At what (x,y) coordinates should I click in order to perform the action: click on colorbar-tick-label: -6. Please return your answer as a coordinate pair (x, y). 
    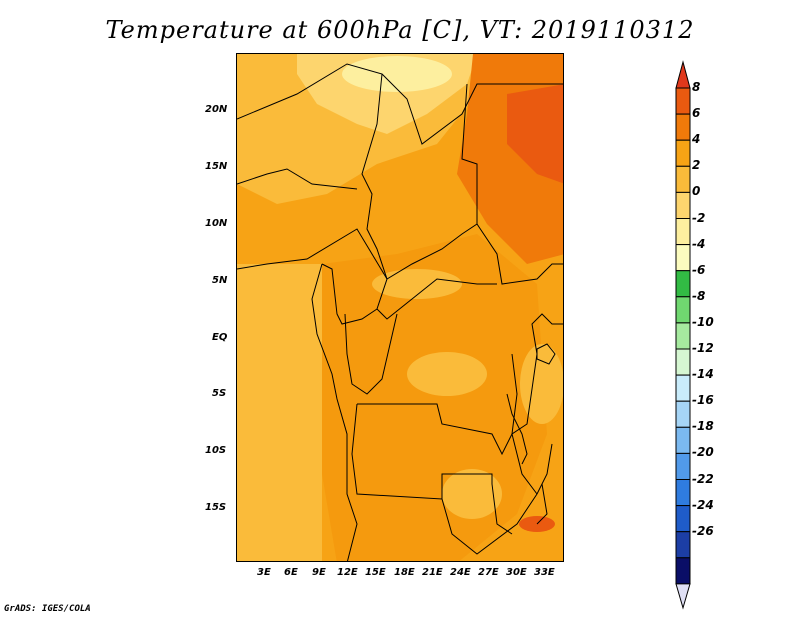
    Looking at the image, I should click on (699, 269).